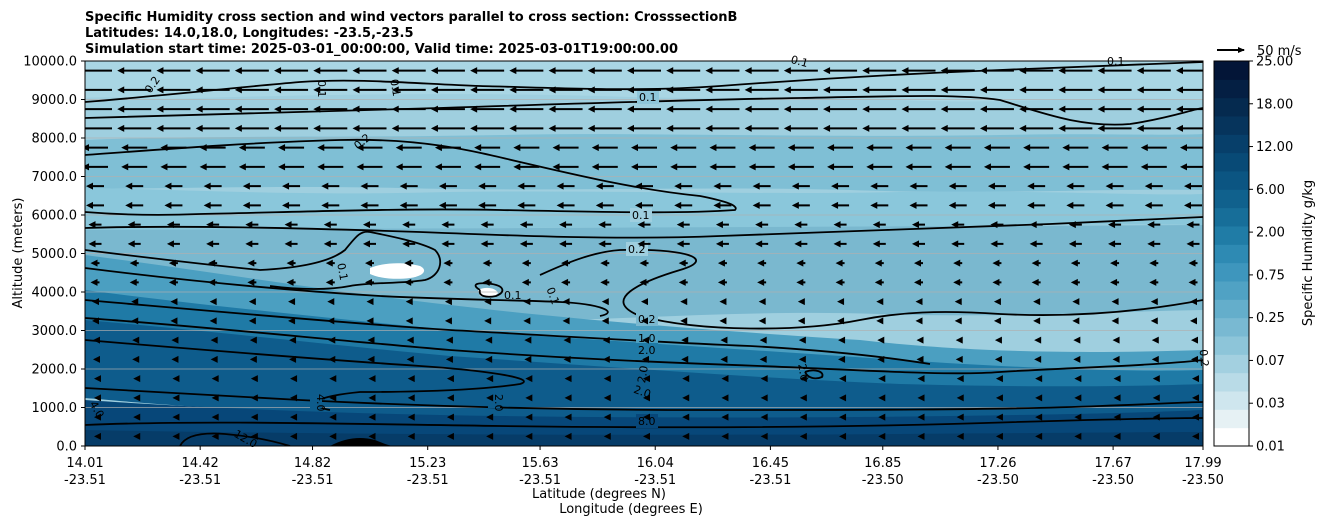 The height and width of the screenshot is (526, 1326). Describe the element at coordinates (55, 370) in the screenshot. I see `y-tick-label: 2000.0` at that location.